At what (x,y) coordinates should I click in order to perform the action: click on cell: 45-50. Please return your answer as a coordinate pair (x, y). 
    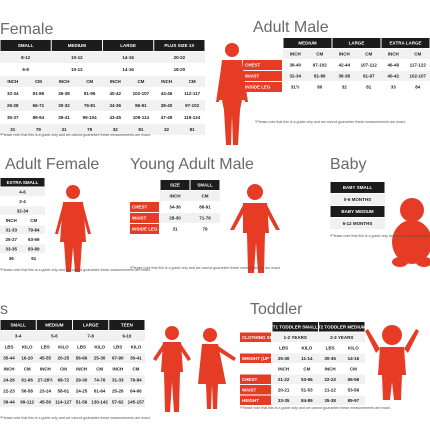
    Looking at the image, I should click on (46, 402).